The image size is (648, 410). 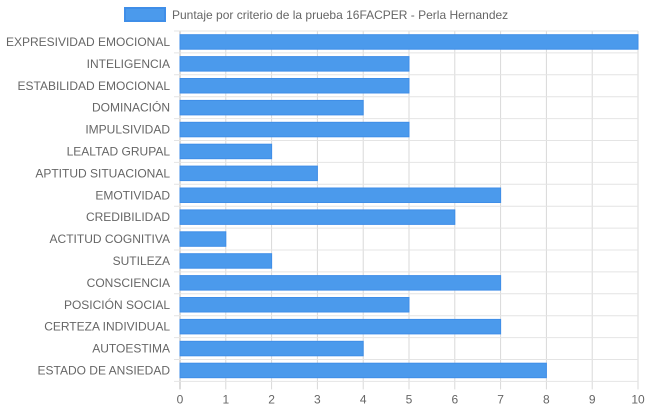 I want to click on category-label: EXPRESIVIDAD EMOCIONAL, so click(x=88, y=42).